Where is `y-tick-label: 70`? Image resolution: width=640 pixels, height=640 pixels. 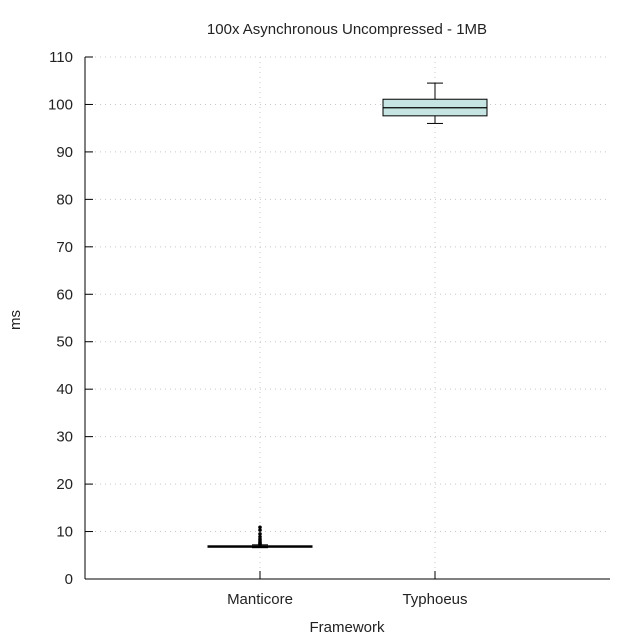
y-tick-label: 70 is located at coordinates (64, 247).